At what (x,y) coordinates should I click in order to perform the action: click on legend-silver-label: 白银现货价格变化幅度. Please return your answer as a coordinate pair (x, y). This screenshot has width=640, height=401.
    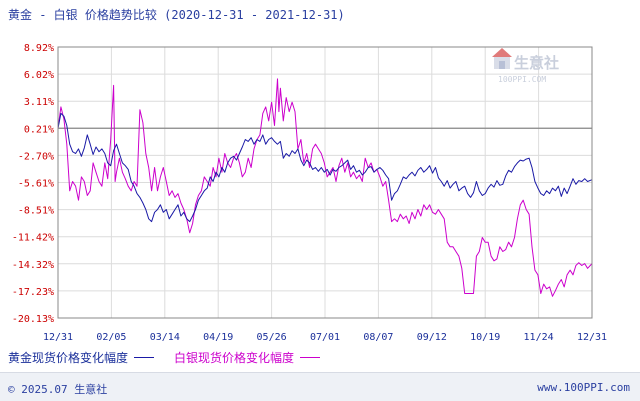
    Looking at the image, I should click on (234, 357).